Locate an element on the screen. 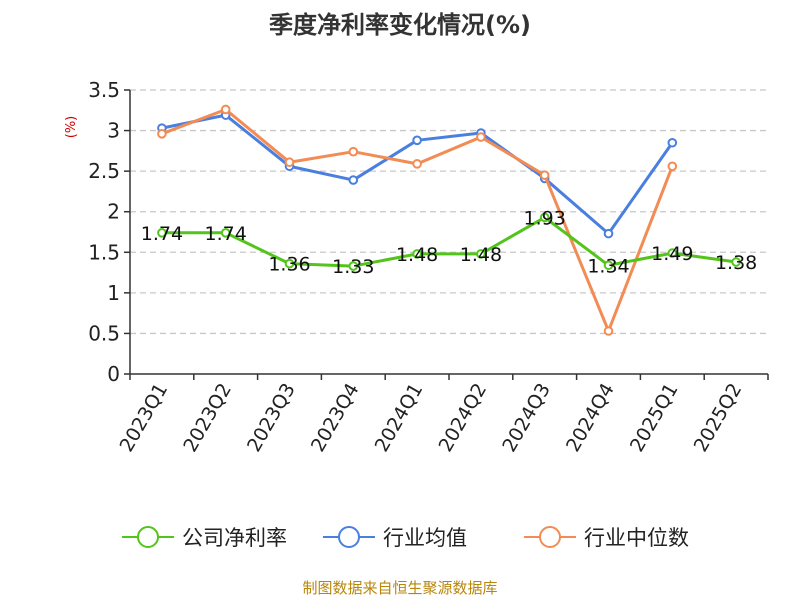 This screenshot has height=600, width=800. legend-label: 公司净利率 is located at coordinates (234, 538).